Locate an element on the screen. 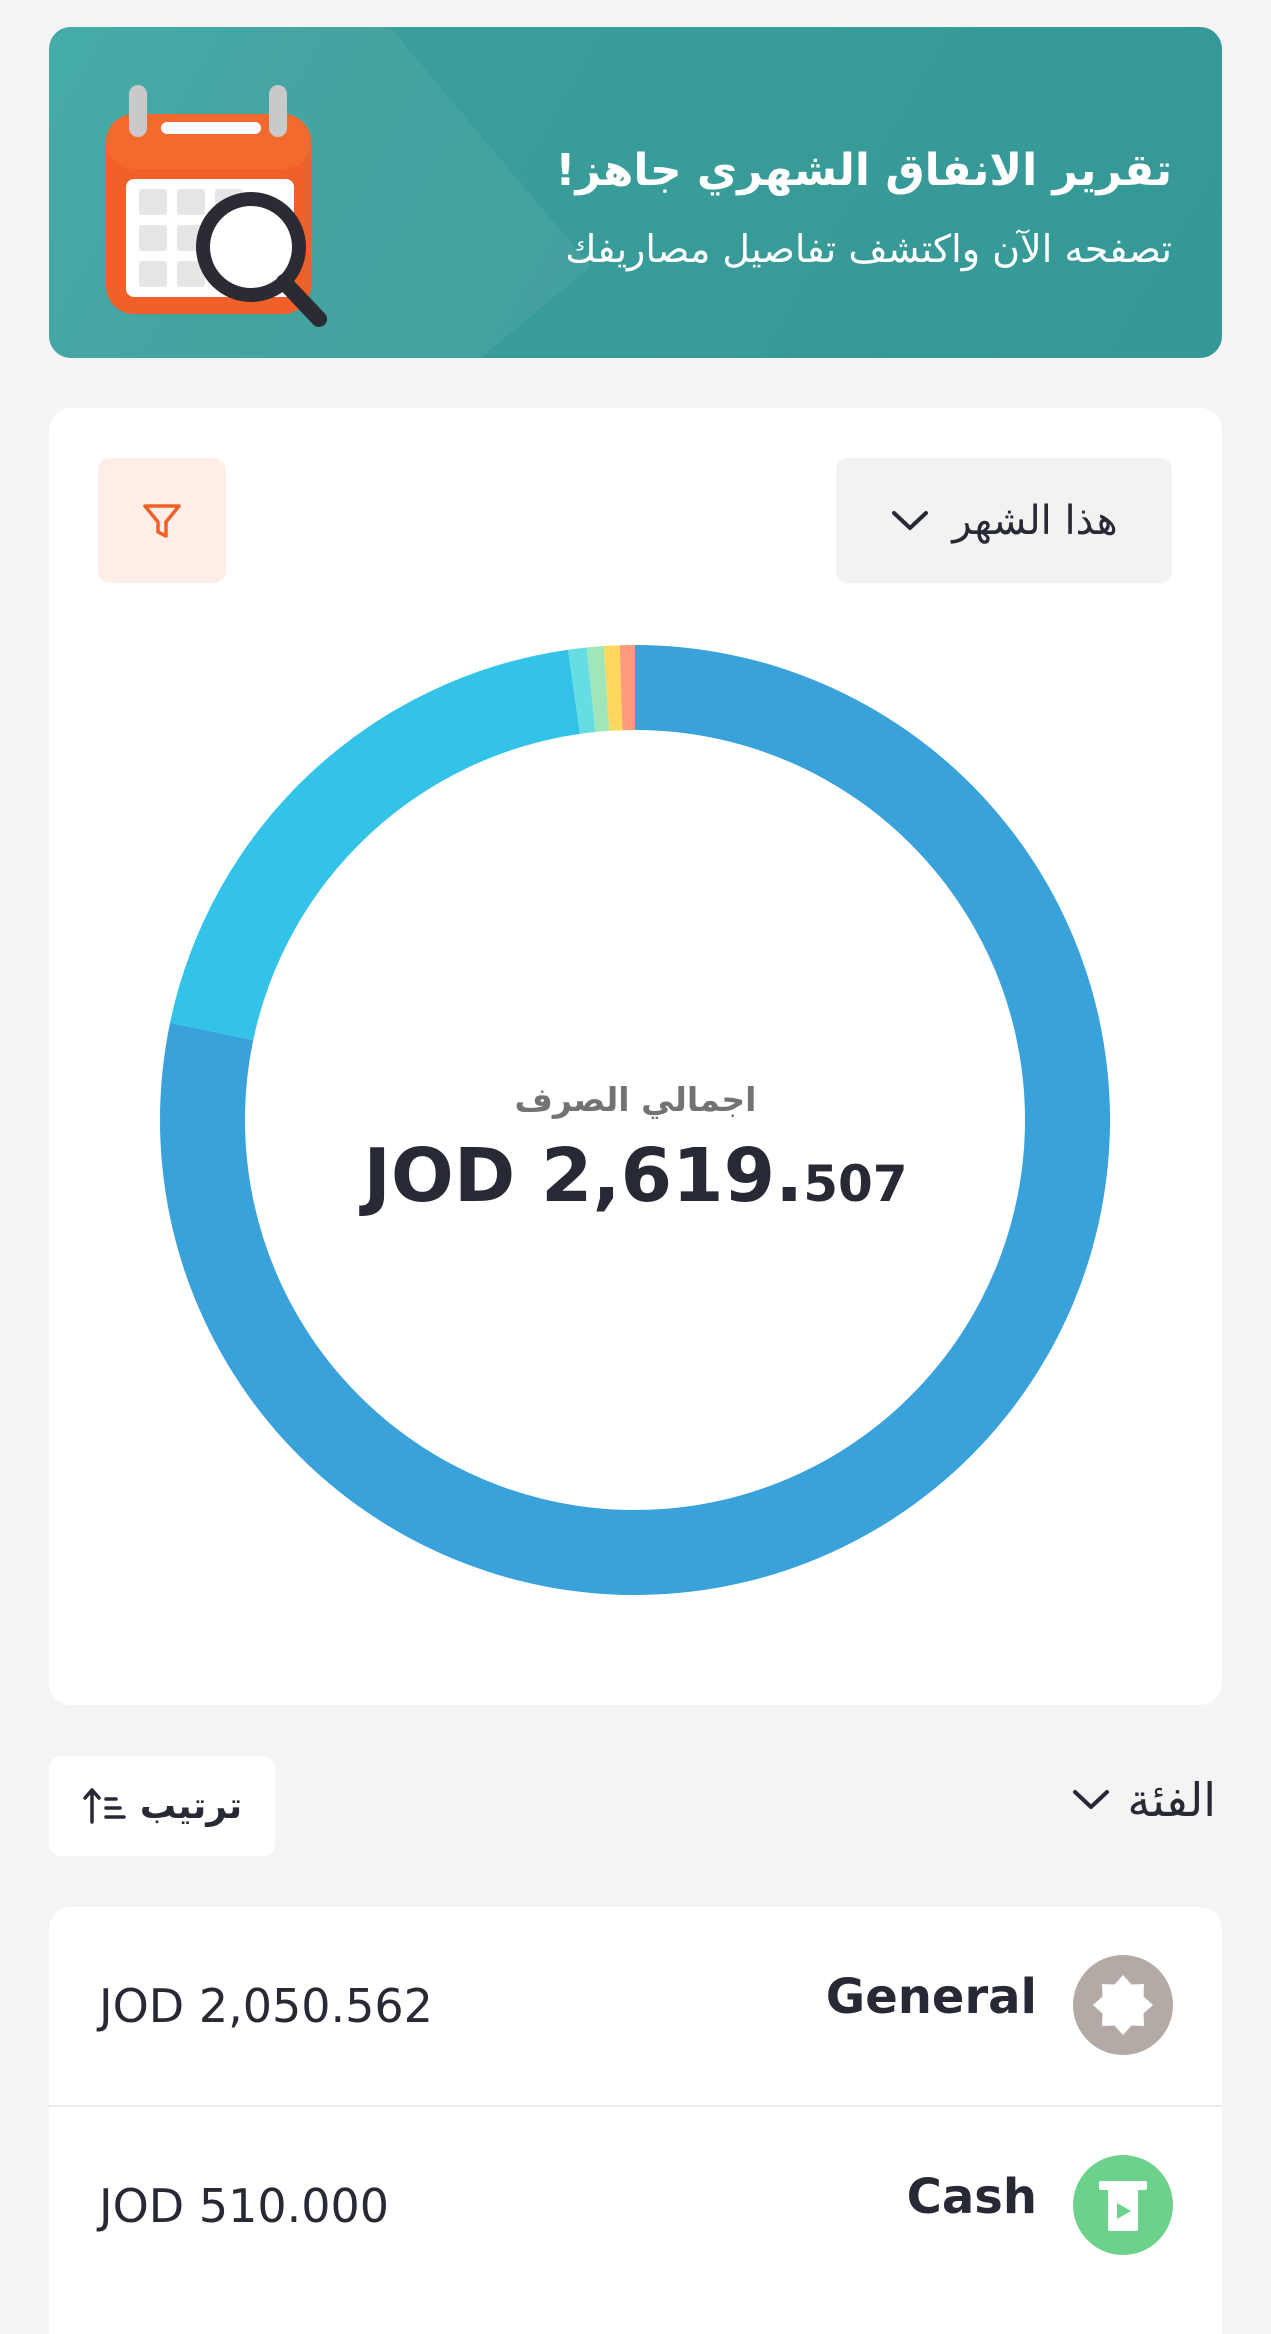 Image resolution: width=1271 pixels, height=2334 pixels. category-dropdown: الفئة is located at coordinates (1143, 1800).